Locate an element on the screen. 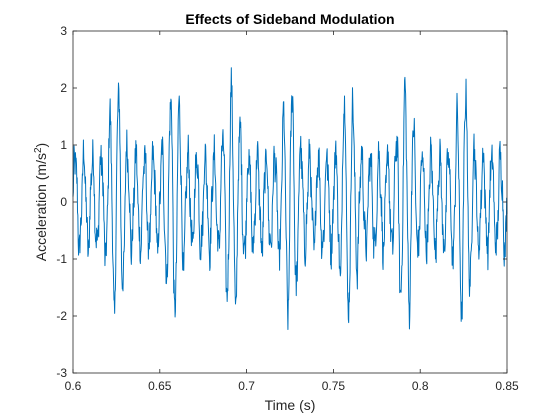 The width and height of the screenshot is (560, 420). y-tick-label: 1 is located at coordinates (63, 145).